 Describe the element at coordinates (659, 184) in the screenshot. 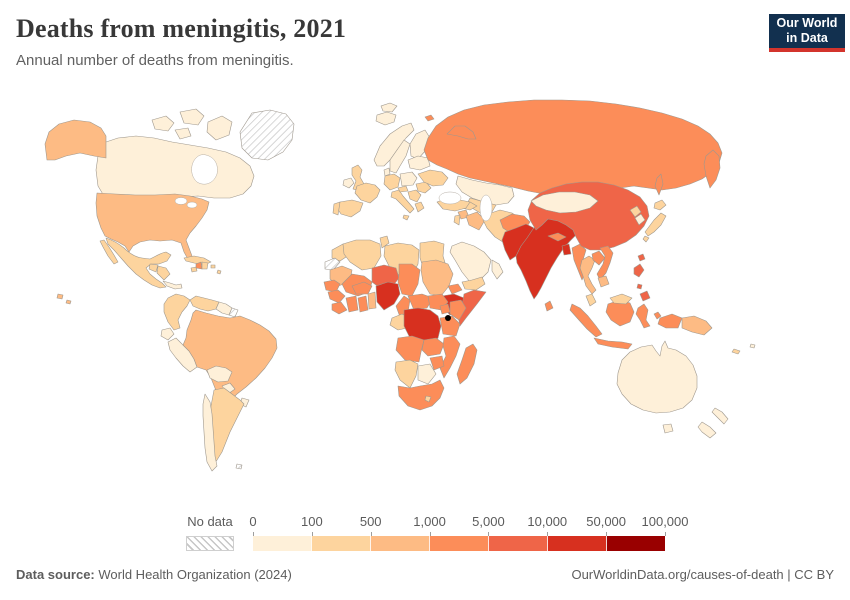

I see `country-sakhalin` at that location.